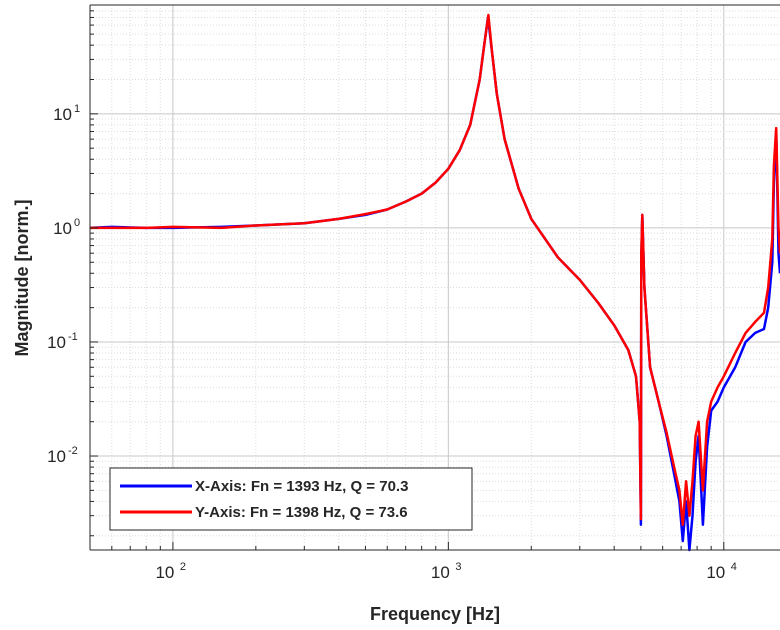 This screenshot has height=630, width=780. I want to click on x-tick-label-exponent: 2, so click(183, 567).